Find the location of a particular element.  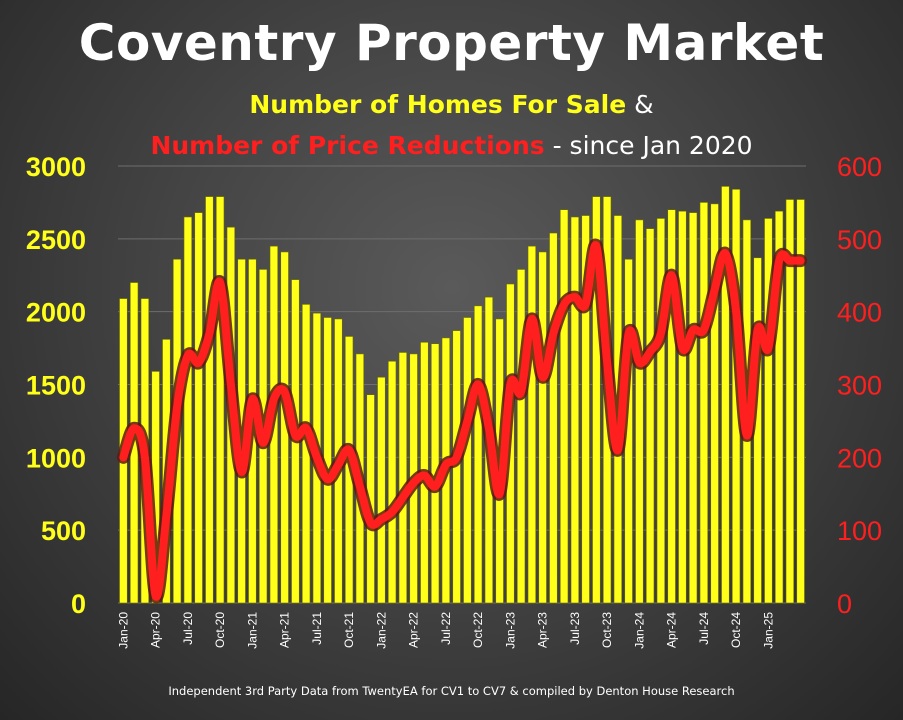

x-axis-tick-label: Oct-23 is located at coordinates (607, 630).